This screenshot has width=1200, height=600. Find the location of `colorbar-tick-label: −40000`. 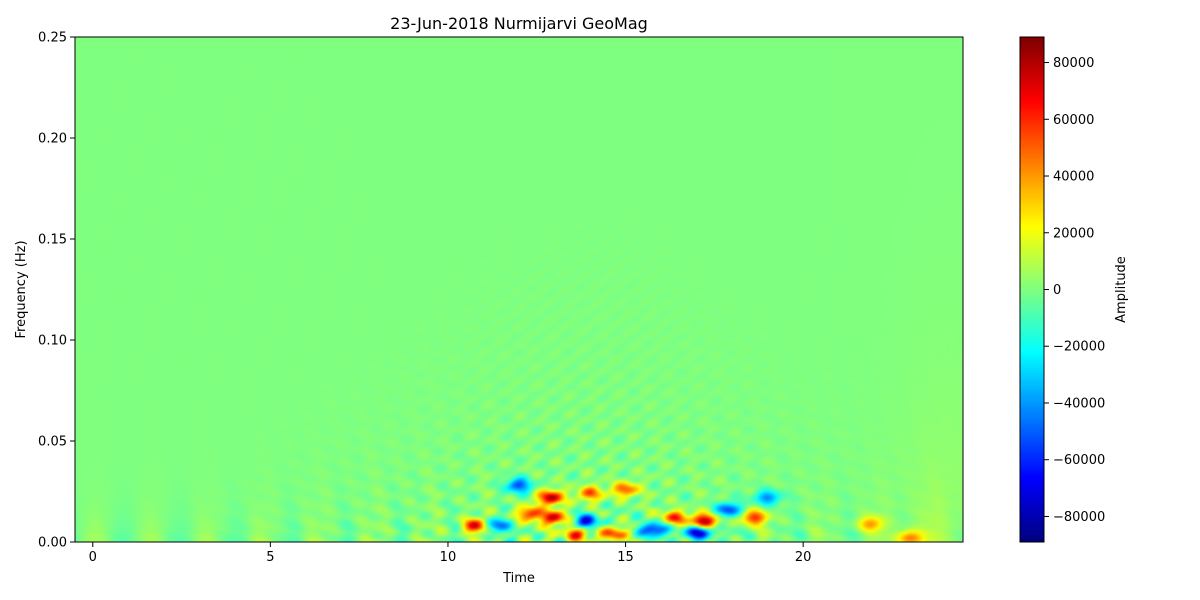

colorbar-tick-label: −40000 is located at coordinates (1079, 403).